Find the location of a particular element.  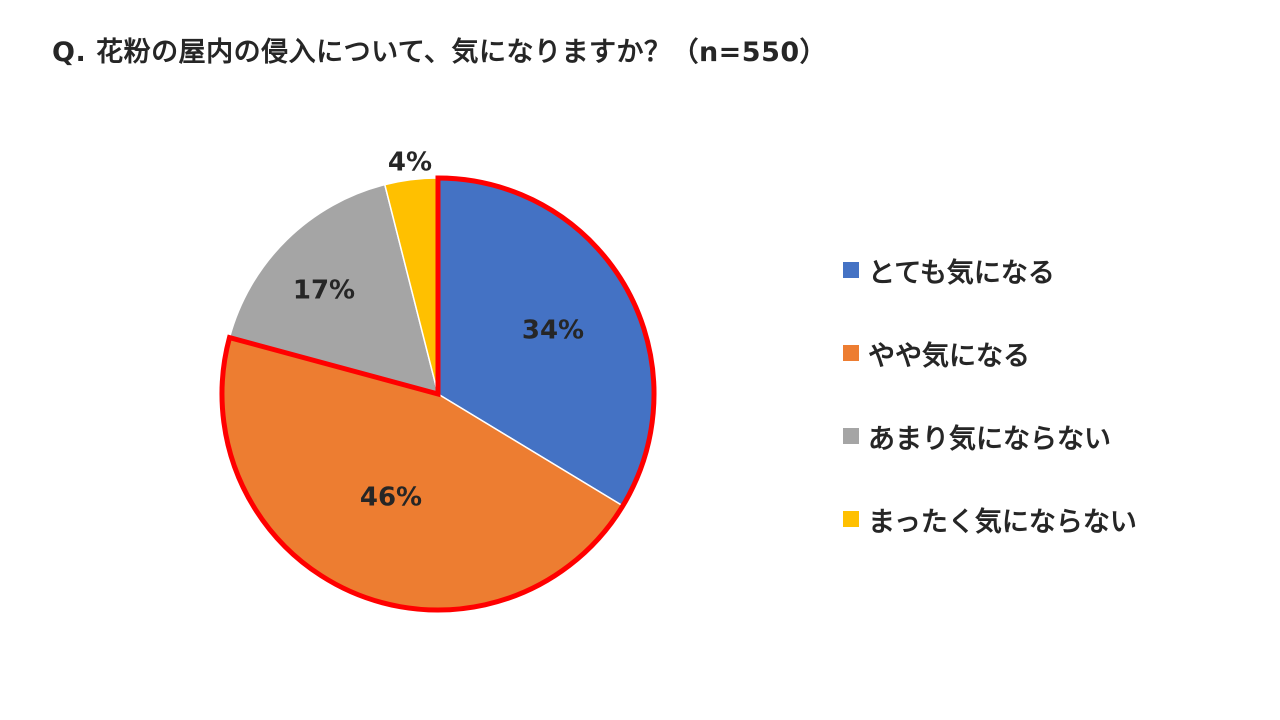

data-label-3: 4% is located at coordinates (410, 163).